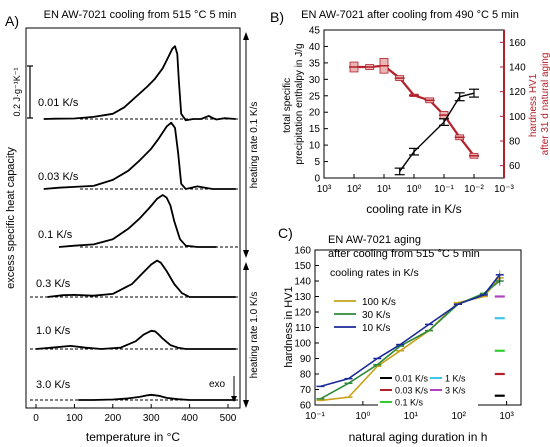 The image size is (550, 447). What do you see at coordinates (133, 437) in the screenshot?
I see `panel-a-x-axis-label: temperature in °C` at bounding box center [133, 437].